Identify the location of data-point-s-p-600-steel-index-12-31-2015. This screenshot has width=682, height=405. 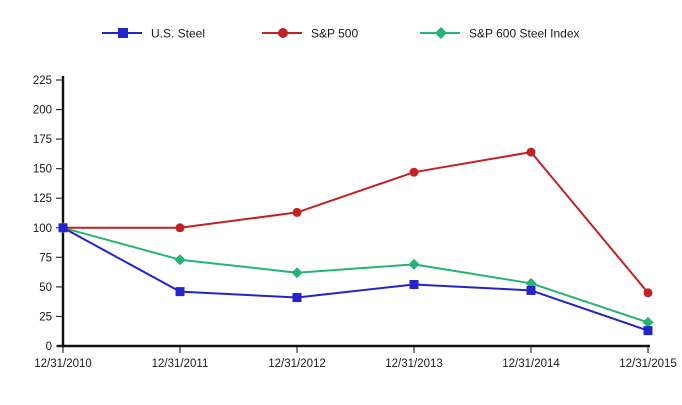
(648, 322).